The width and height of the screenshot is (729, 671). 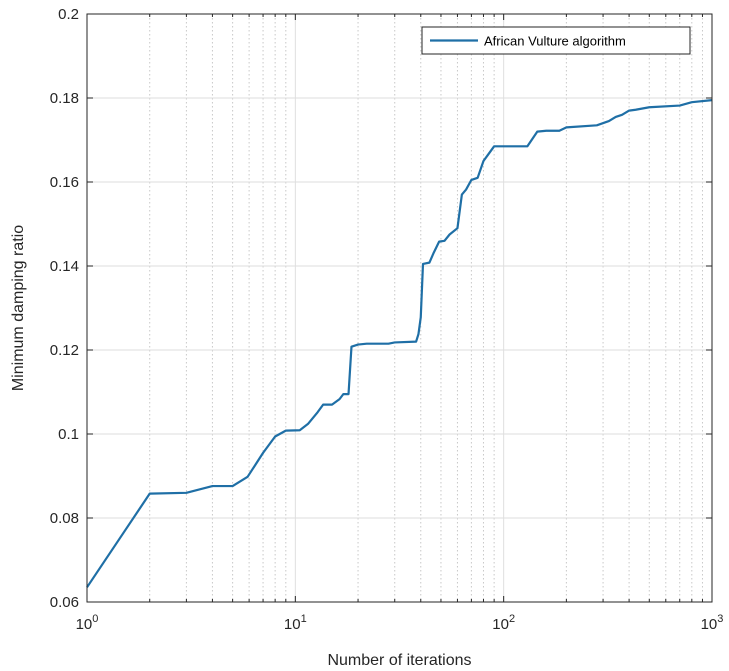 What do you see at coordinates (87, 623) in the screenshot?
I see `x-tick-label: 10⁰` at bounding box center [87, 623].